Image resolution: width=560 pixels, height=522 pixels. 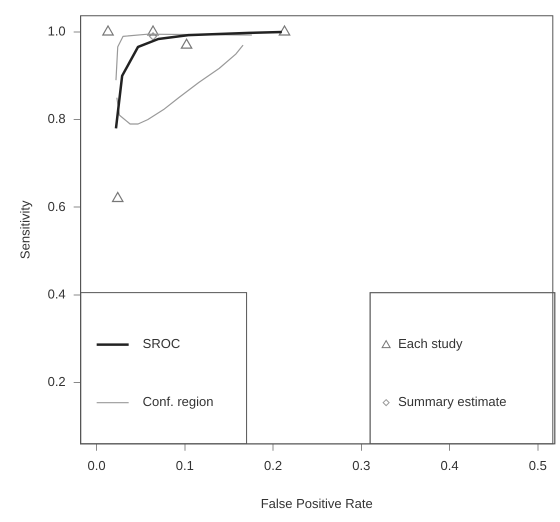 I want to click on y-axis-title: Sensitivity, so click(x=24, y=230).